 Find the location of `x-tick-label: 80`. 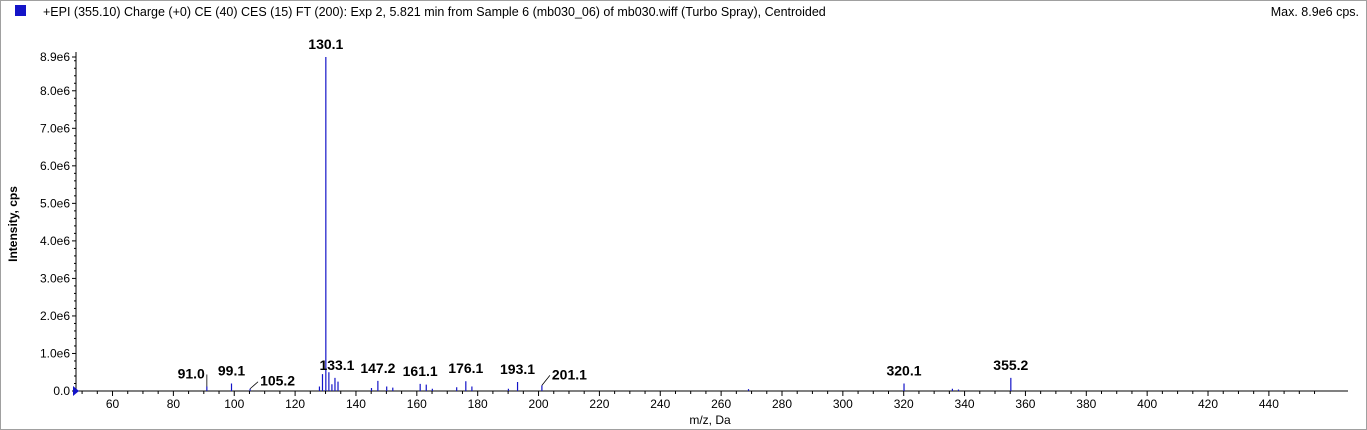

x-tick-label: 80 is located at coordinates (174, 404).